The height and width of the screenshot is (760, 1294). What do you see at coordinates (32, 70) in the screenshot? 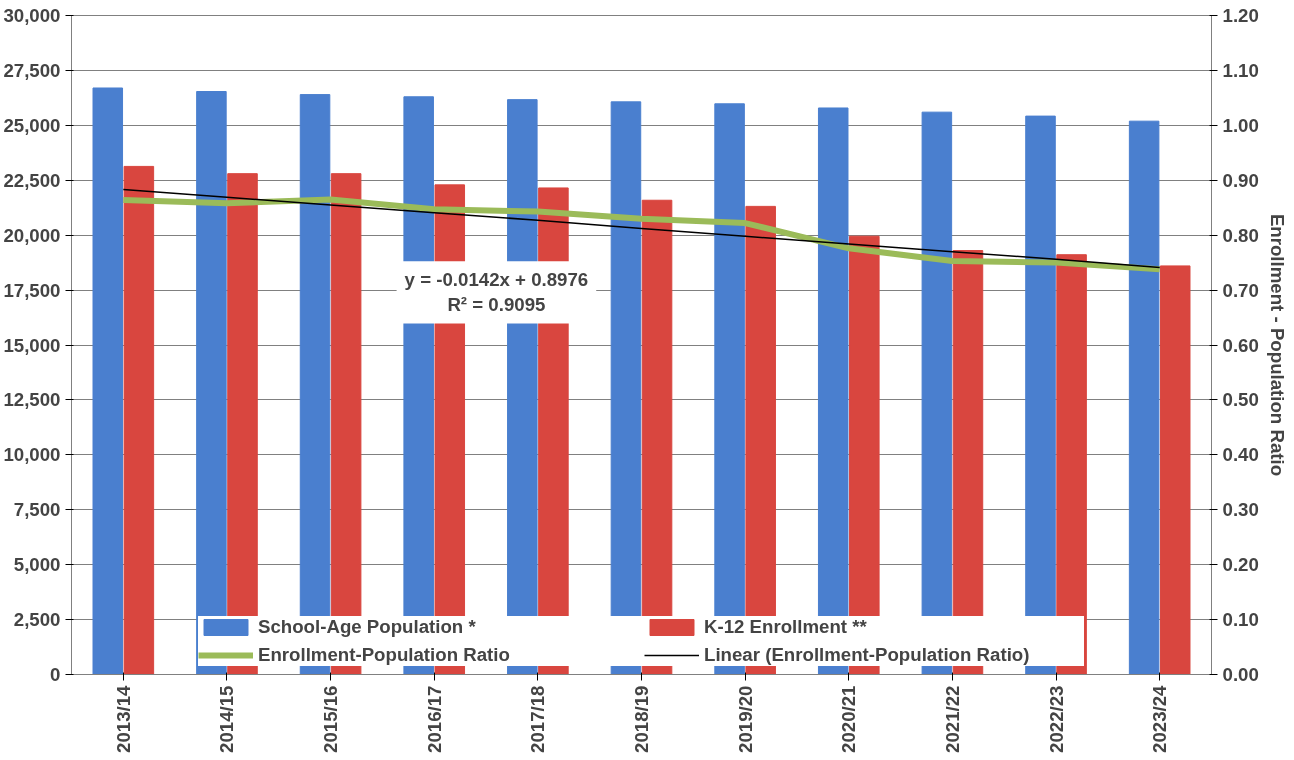
I see `y-tick-label: 27,500` at bounding box center [32, 70].